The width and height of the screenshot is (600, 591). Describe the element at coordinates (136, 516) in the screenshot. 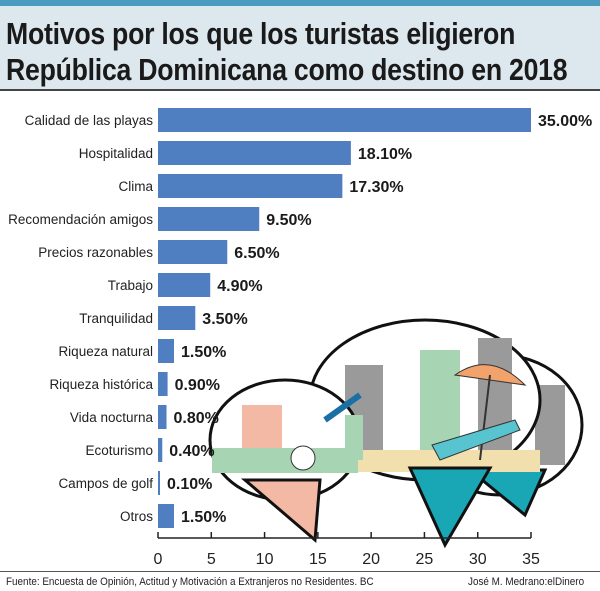

I see `category-label: Otros` at that location.